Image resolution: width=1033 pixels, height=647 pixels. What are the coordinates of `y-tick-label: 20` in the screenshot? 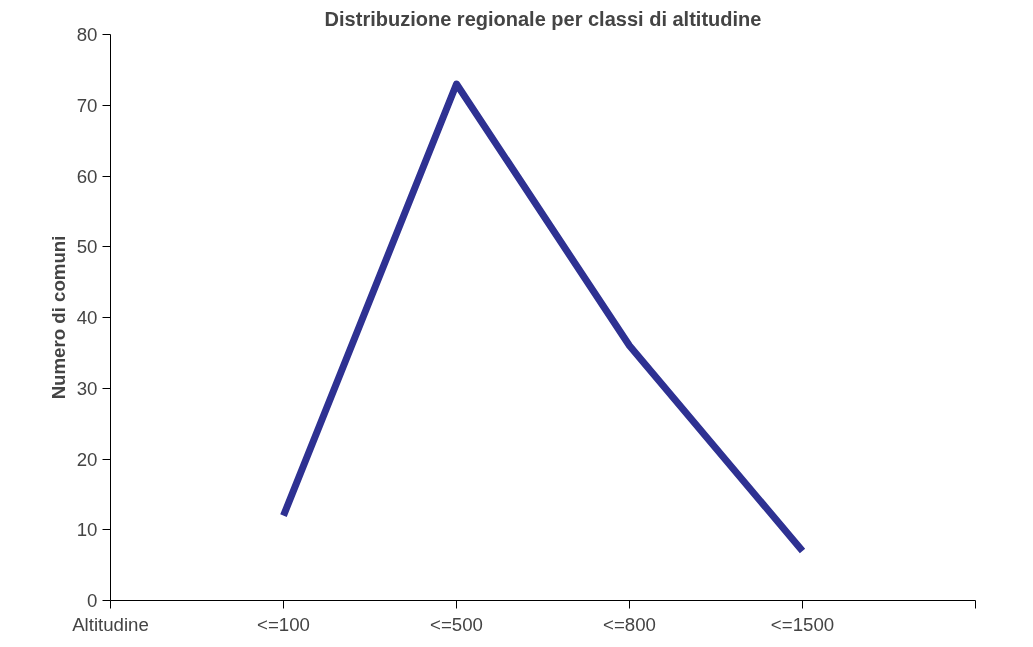 It's located at (87, 459).